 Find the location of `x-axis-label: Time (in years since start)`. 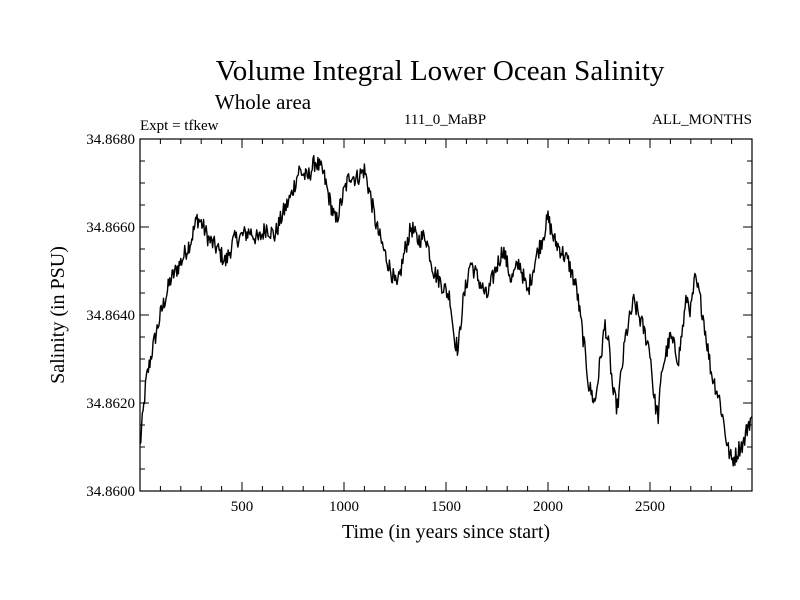

x-axis-label: Time (in years since start) is located at coordinates (446, 532).